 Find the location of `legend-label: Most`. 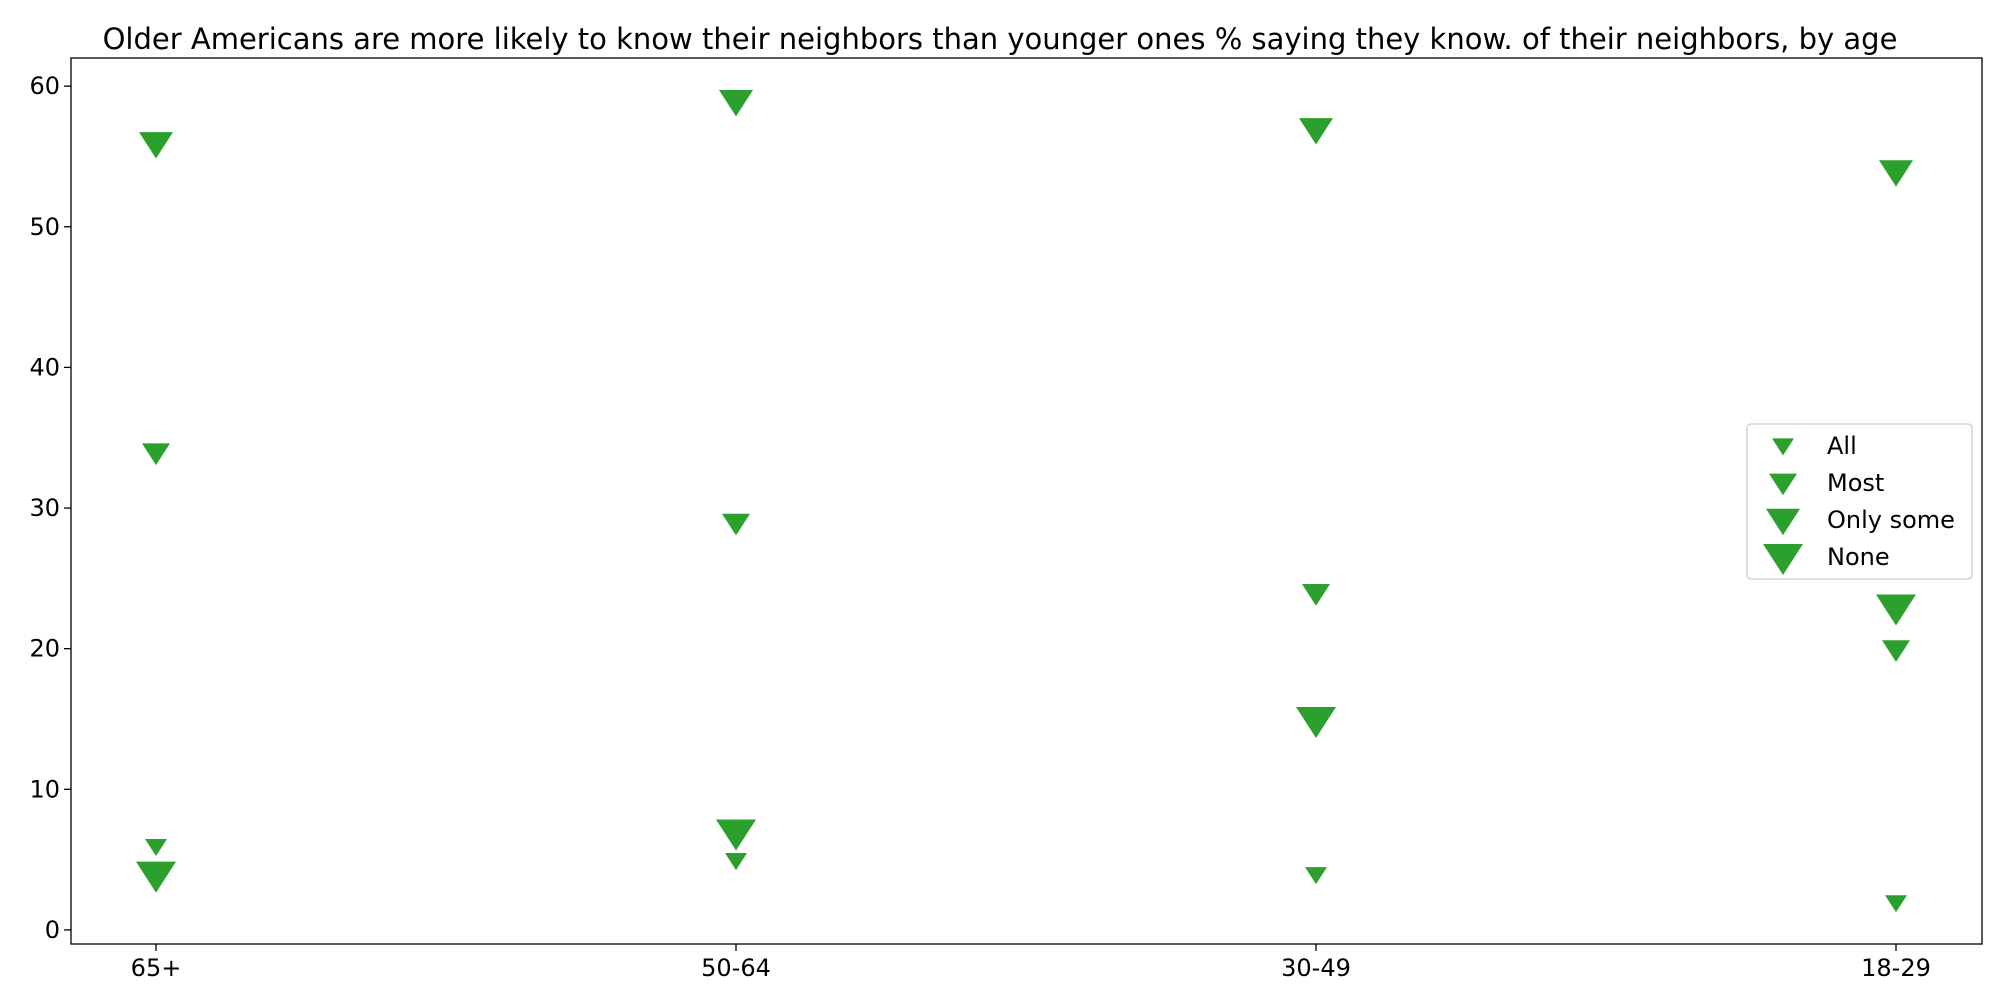

legend-label: Most is located at coordinates (1855, 483).